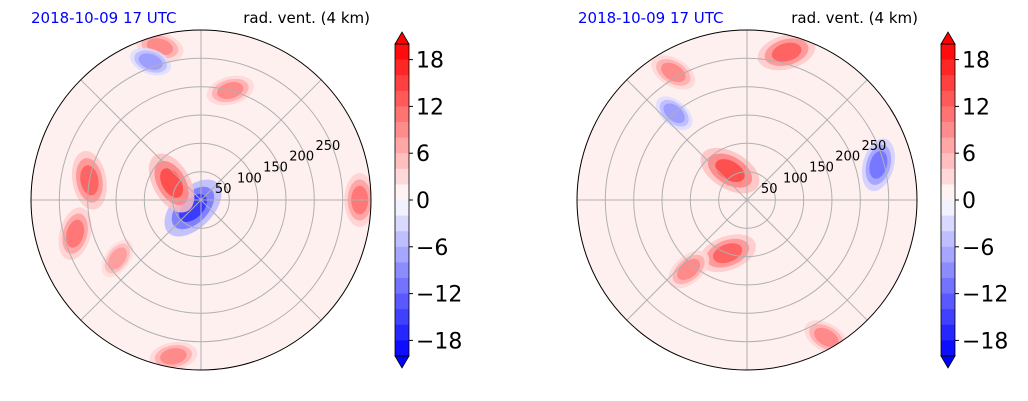  Describe the element at coordinates (327, 146) in the screenshot. I see `panel-left-rtick-250: 250` at that location.